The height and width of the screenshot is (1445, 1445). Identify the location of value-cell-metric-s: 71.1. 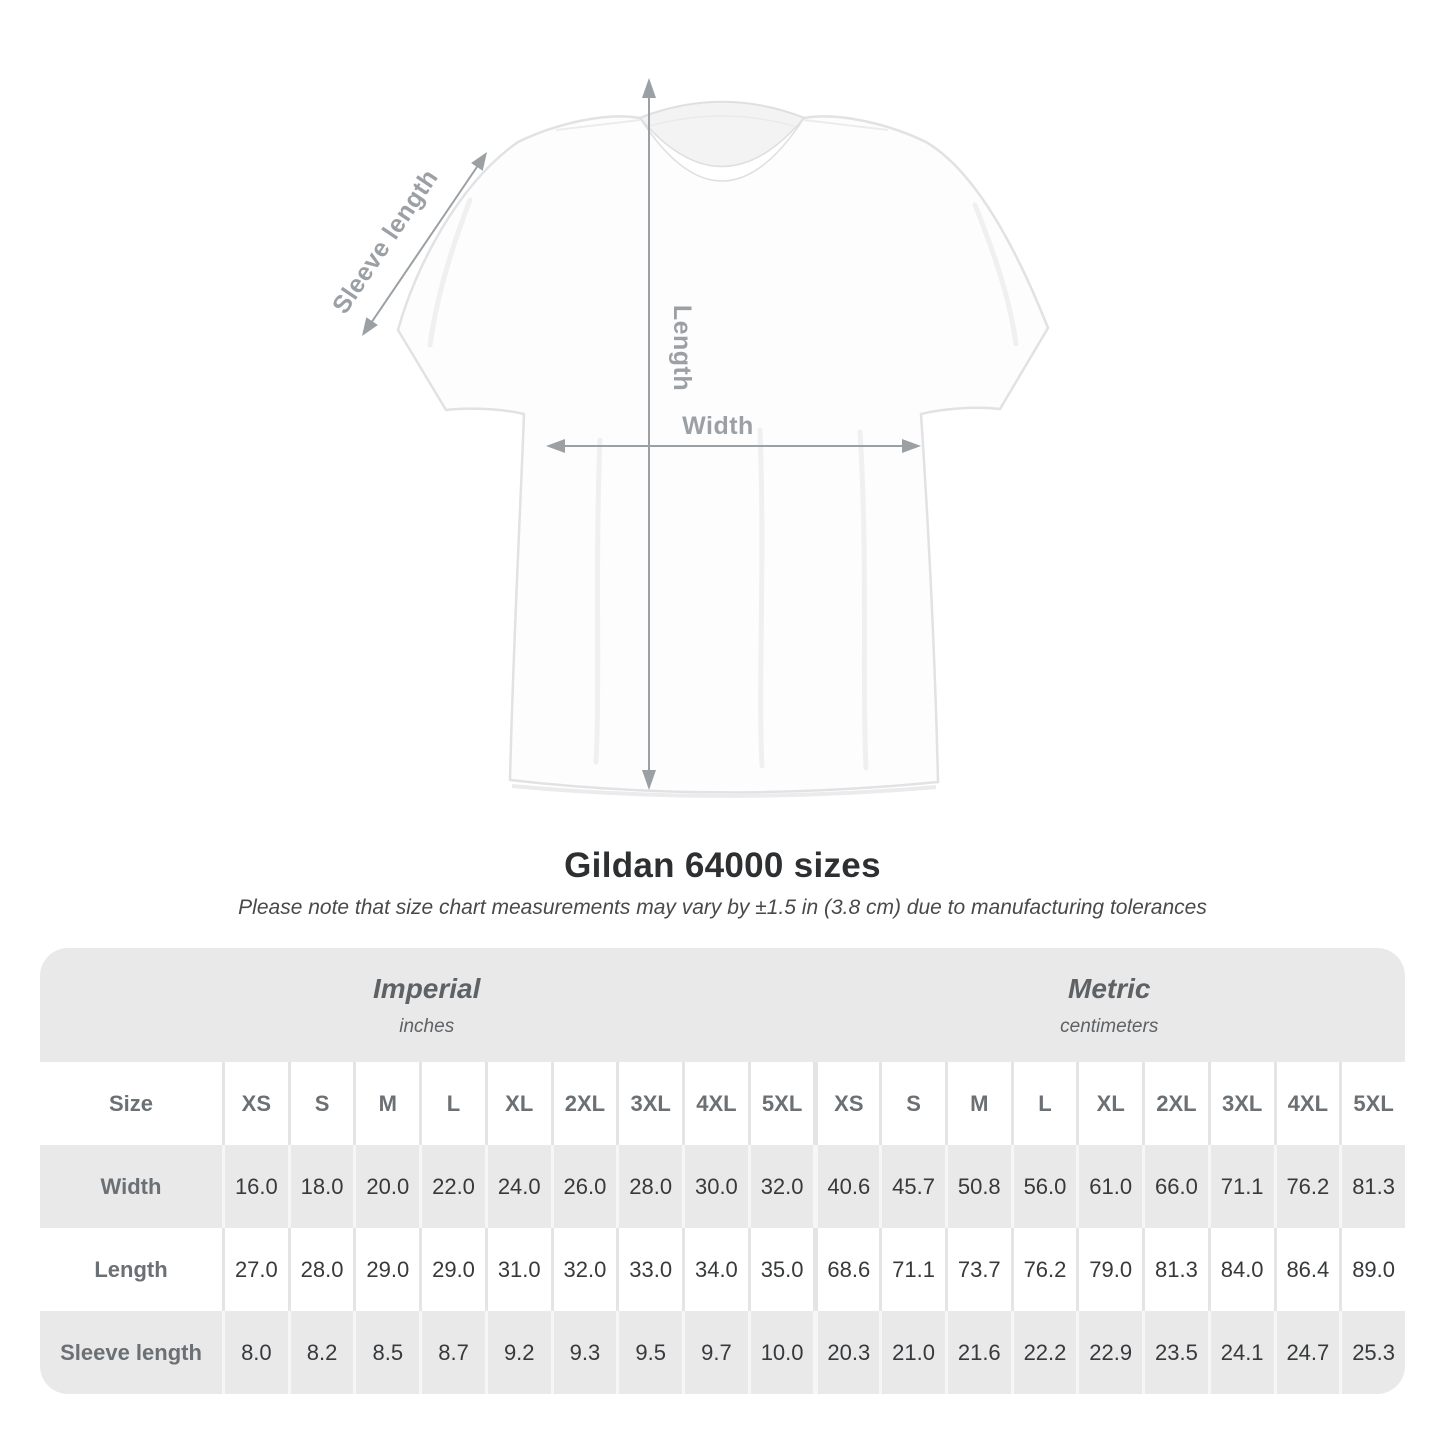
(912, 1269).